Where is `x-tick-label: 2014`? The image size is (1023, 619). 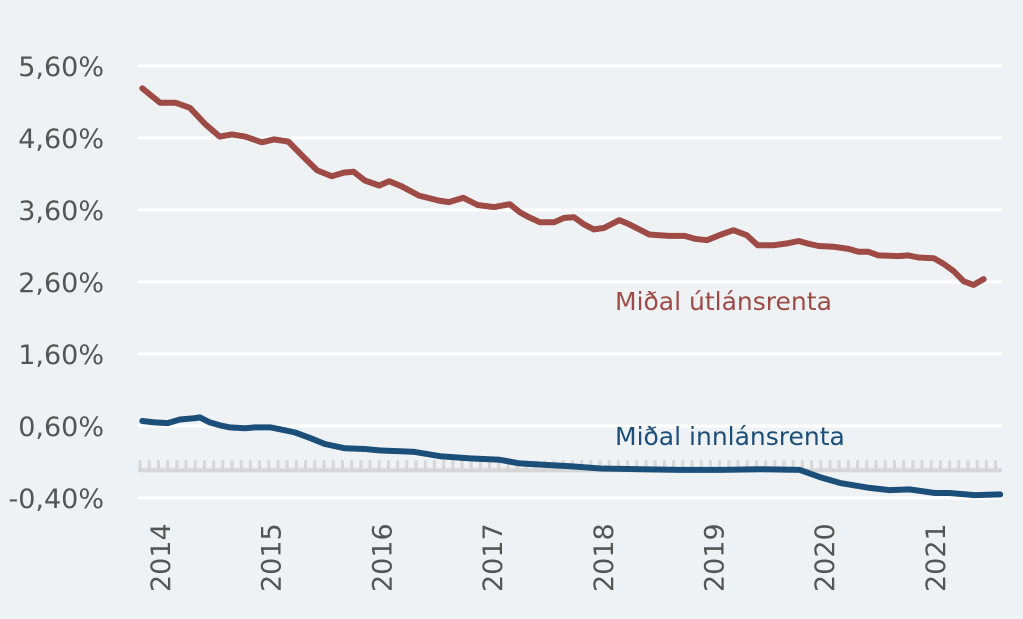
x-tick-label: 2014 is located at coordinates (161, 557).